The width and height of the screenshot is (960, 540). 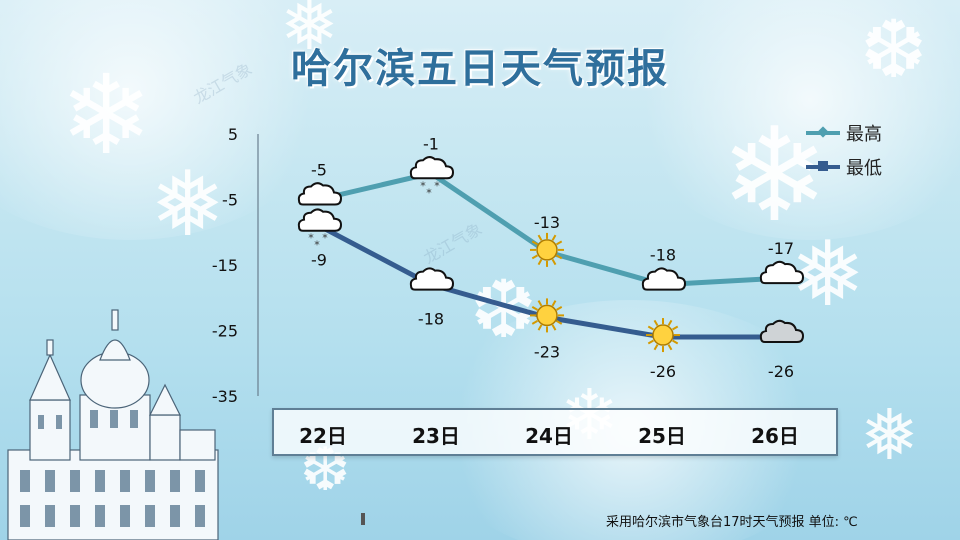 I want to click on legend-line-high, so click(x=823, y=132).